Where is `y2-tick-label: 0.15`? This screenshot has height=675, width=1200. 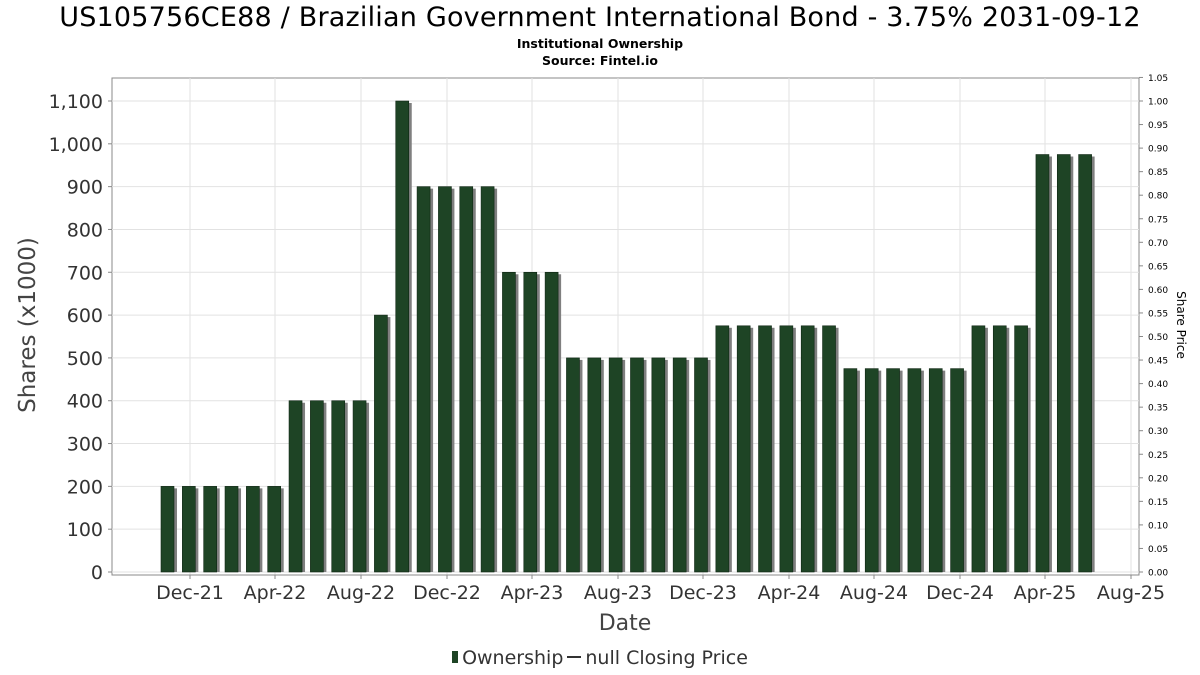 y2-tick-label: 0.15 is located at coordinates (1158, 503).